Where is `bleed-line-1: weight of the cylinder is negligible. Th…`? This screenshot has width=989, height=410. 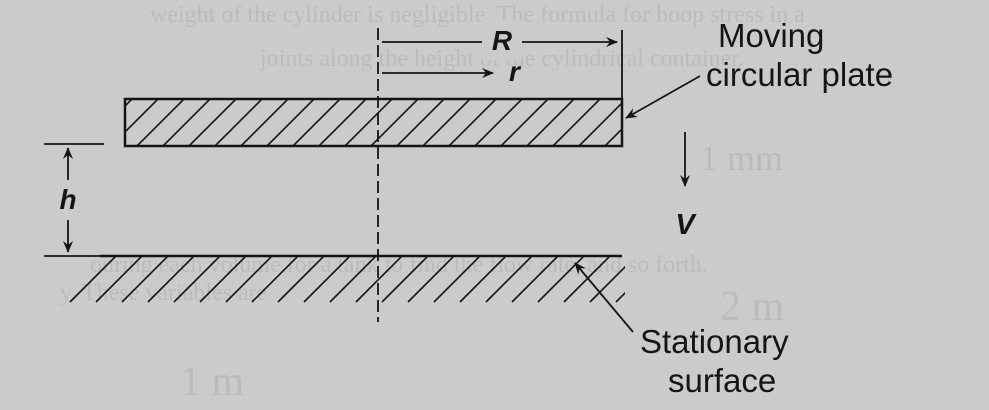
bleed-line-1: weight of the cylinder is negligible. Th… is located at coordinates (477, 15).